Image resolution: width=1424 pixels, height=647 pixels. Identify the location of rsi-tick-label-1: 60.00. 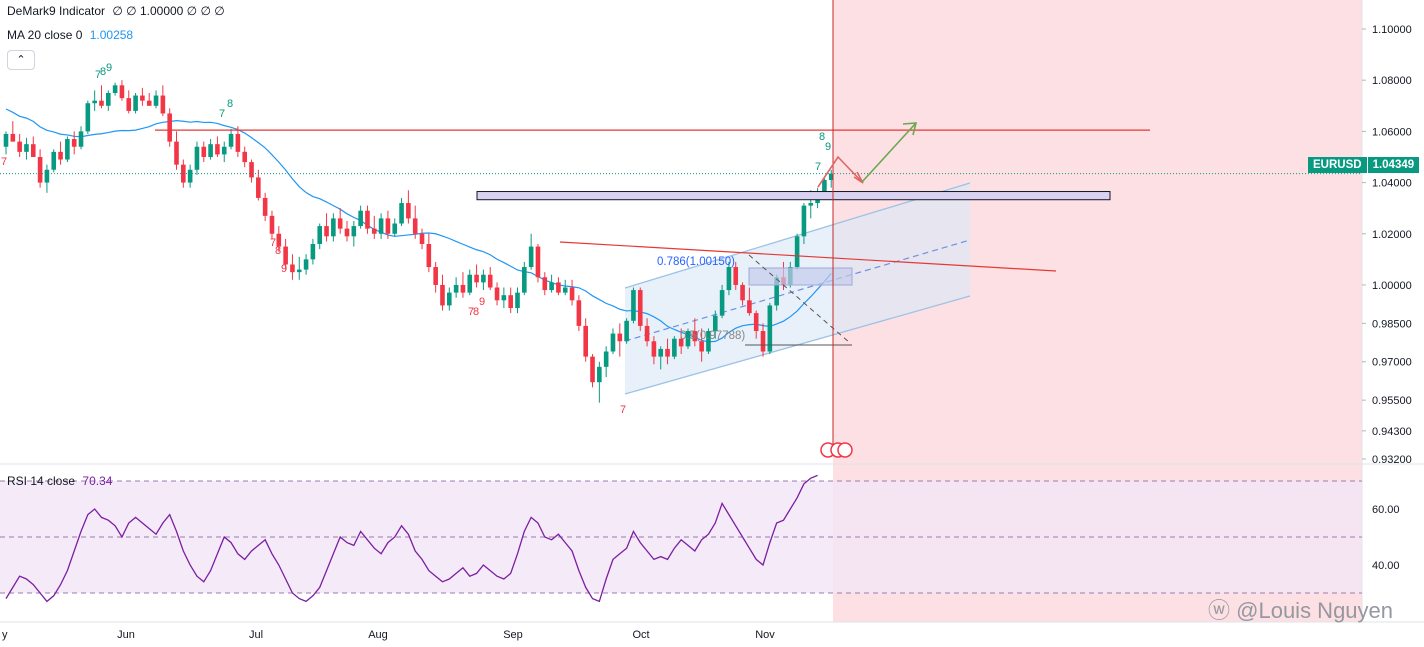
(1386, 510).